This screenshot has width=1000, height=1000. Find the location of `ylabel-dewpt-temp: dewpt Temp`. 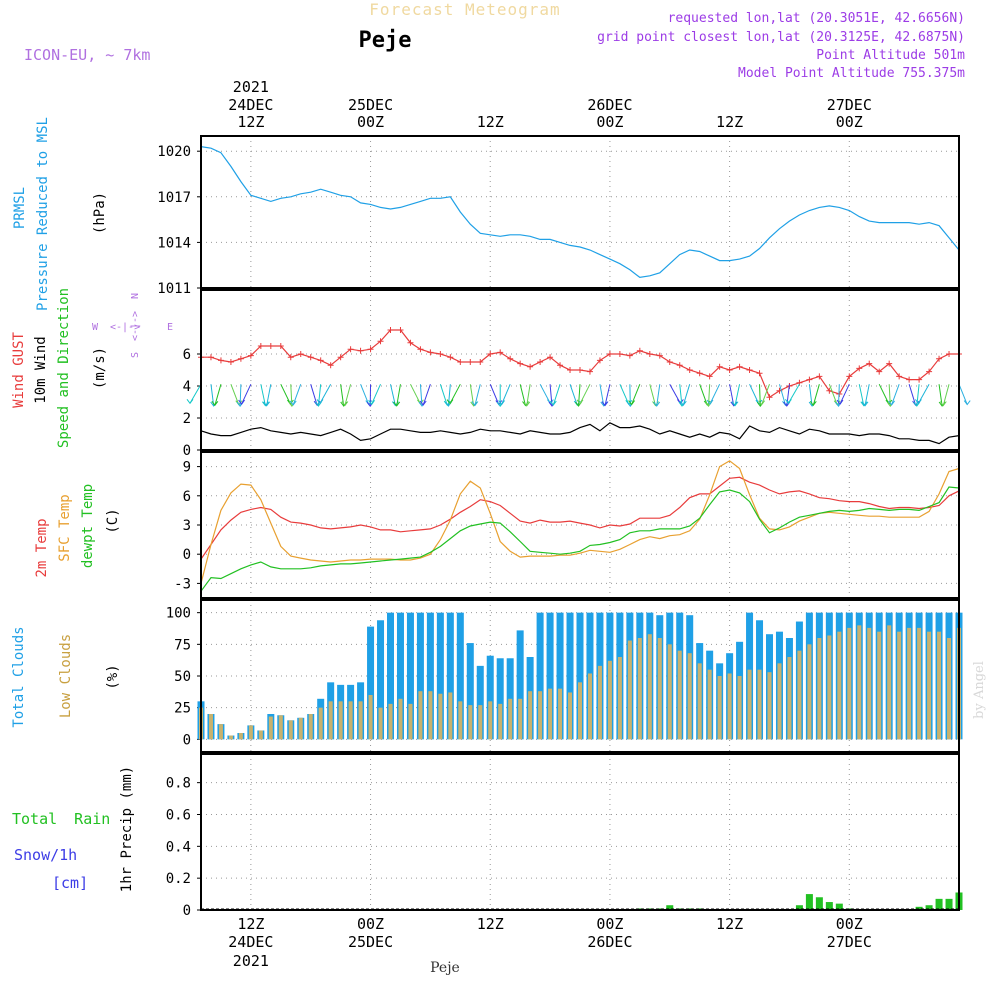

ylabel-dewpt-temp: dewpt Temp is located at coordinates (88, 526).